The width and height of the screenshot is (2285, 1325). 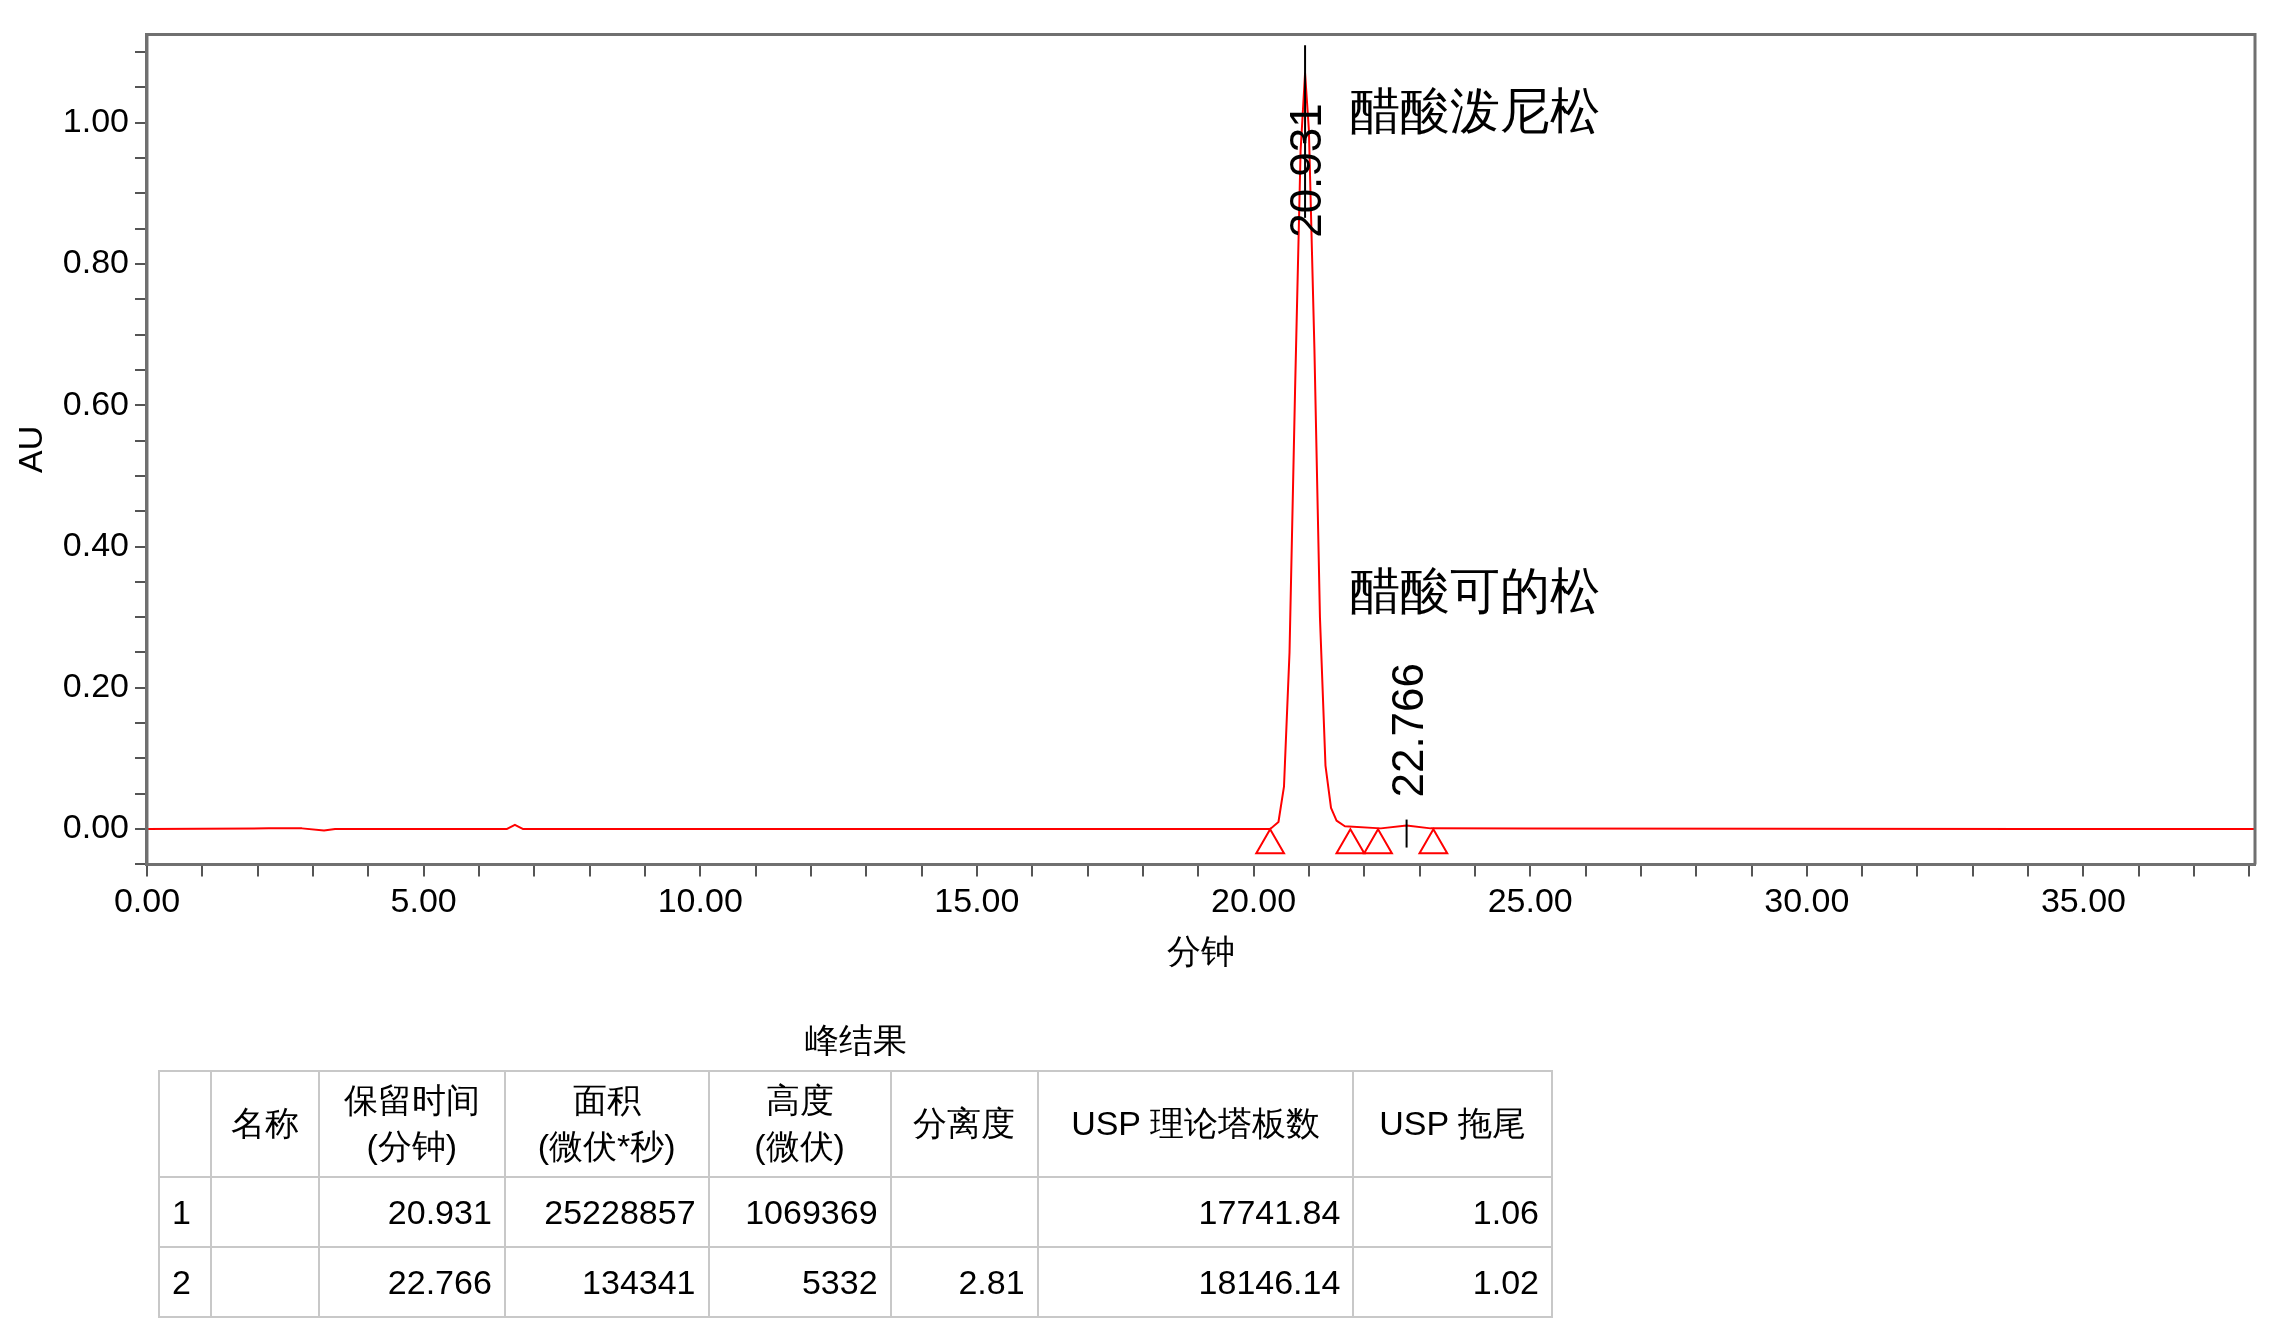 I want to click on text: 1069369, so click(x=811, y=1211).